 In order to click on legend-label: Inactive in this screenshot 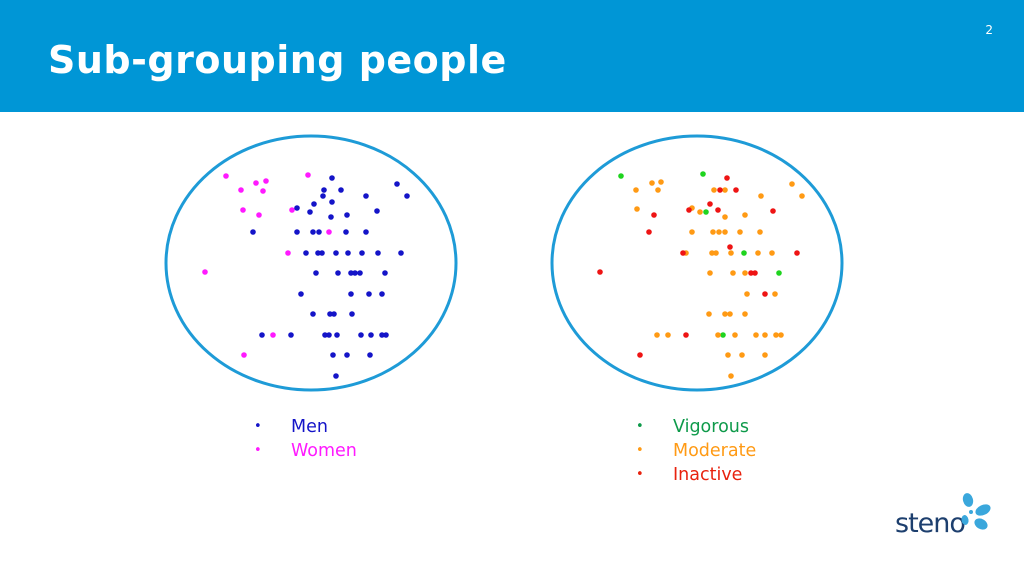, I will do `click(708, 475)`.